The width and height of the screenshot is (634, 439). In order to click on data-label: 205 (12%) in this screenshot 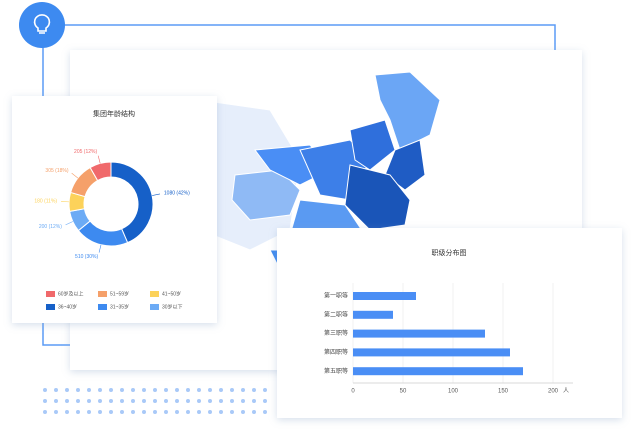, I will do `click(85, 152)`.